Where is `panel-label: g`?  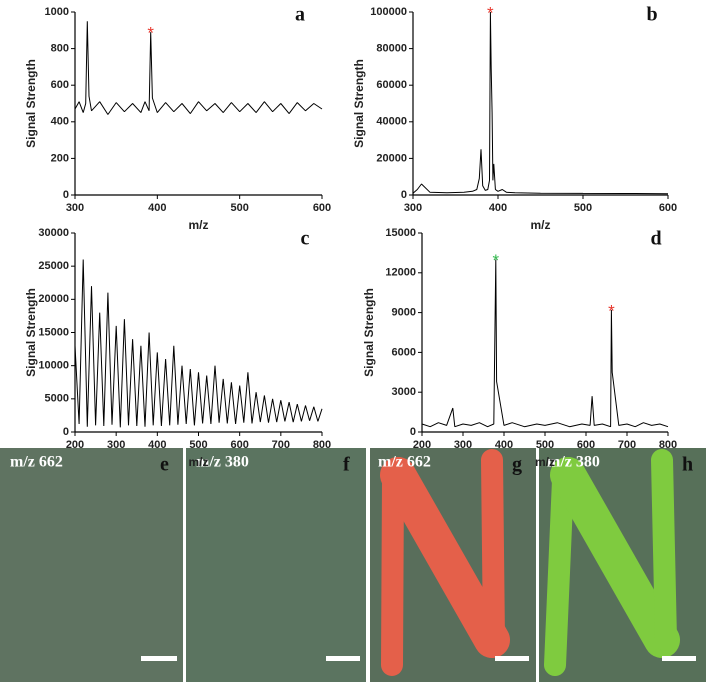 panel-label: g is located at coordinates (517, 465).